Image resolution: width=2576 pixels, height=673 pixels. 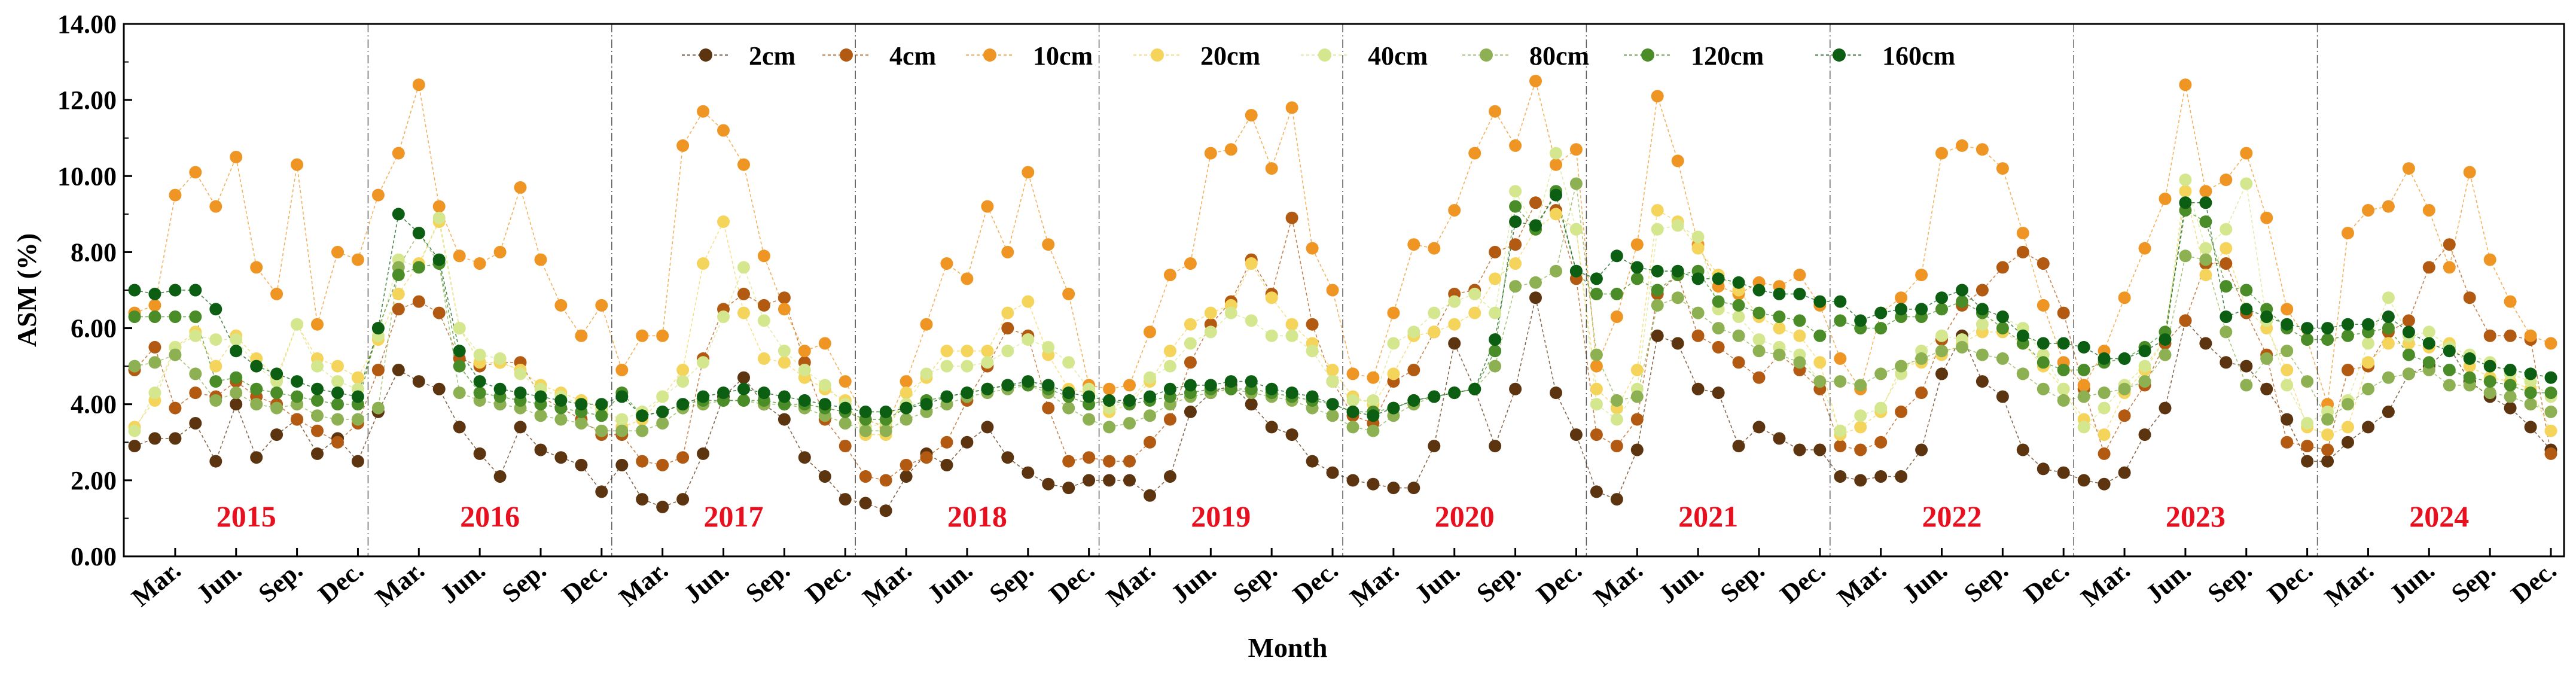 What do you see at coordinates (2439, 516) in the screenshot?
I see `year-label: 2024` at bounding box center [2439, 516].